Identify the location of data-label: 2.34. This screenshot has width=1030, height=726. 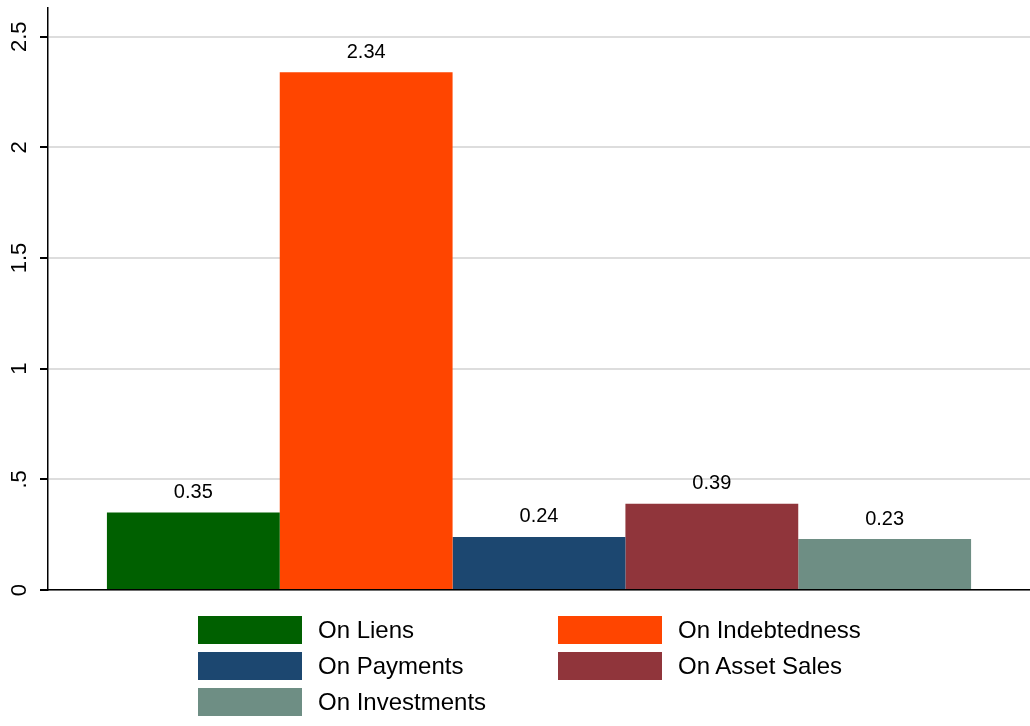
(366, 50).